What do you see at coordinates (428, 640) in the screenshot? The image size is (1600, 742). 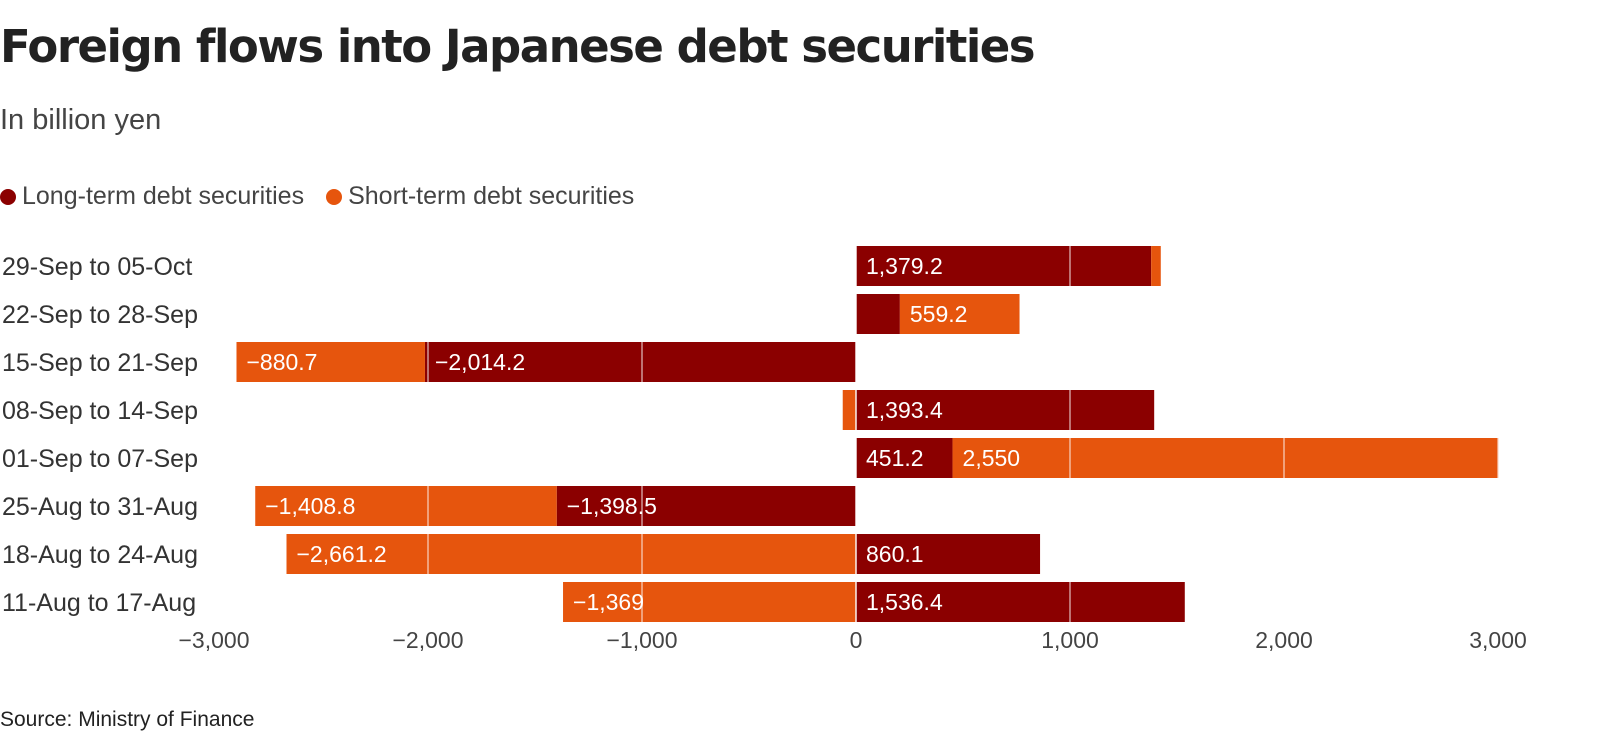 I see `x-tick-label-1: −2,000` at bounding box center [428, 640].